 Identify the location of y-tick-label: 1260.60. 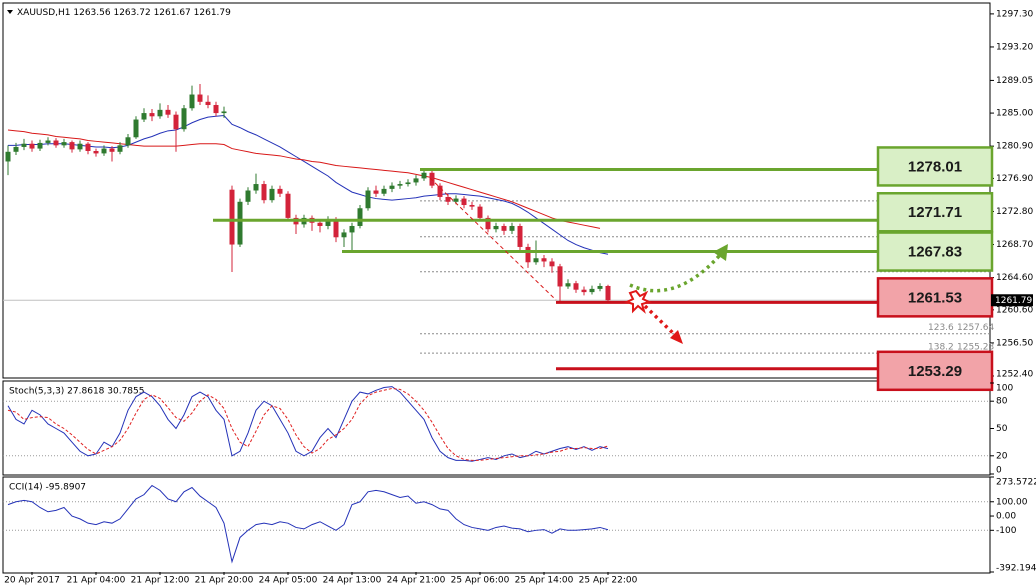
(1014, 310).